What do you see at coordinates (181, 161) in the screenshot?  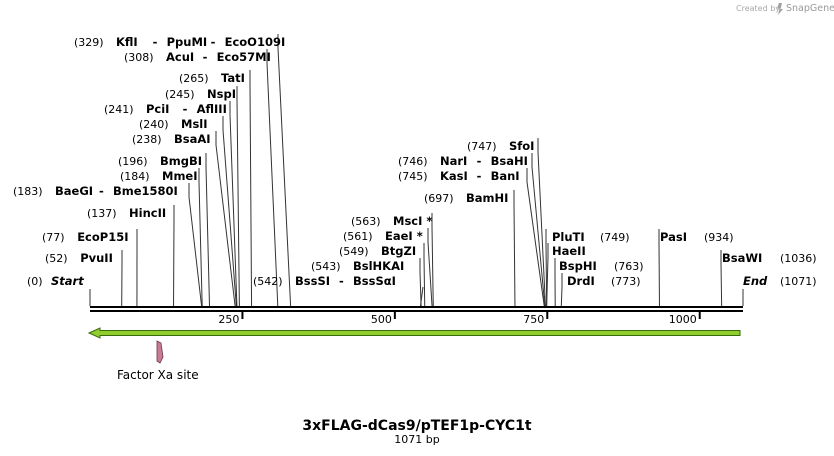 I see `site-enzyme-name: BmgBI` at bounding box center [181, 161].